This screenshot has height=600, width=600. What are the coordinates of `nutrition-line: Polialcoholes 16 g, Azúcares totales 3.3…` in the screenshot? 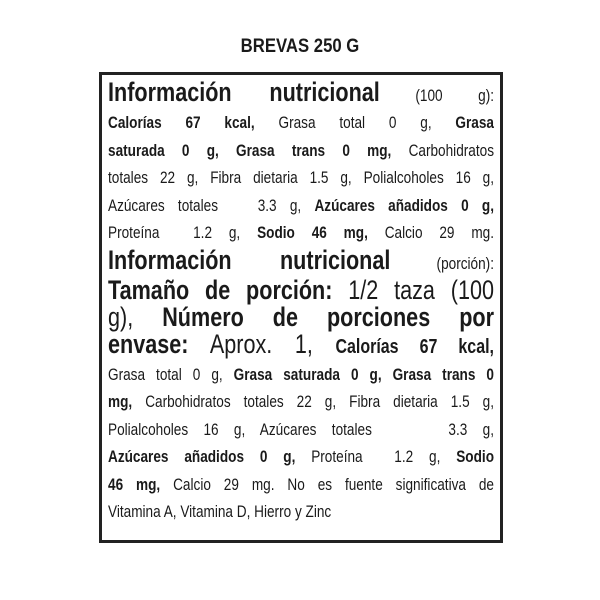 It's located at (301, 430).